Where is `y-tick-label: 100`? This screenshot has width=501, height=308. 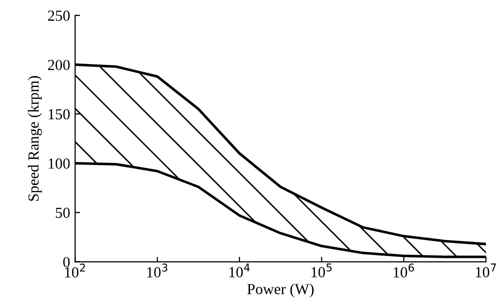 y-tick-label: 100 is located at coordinates (59, 163).